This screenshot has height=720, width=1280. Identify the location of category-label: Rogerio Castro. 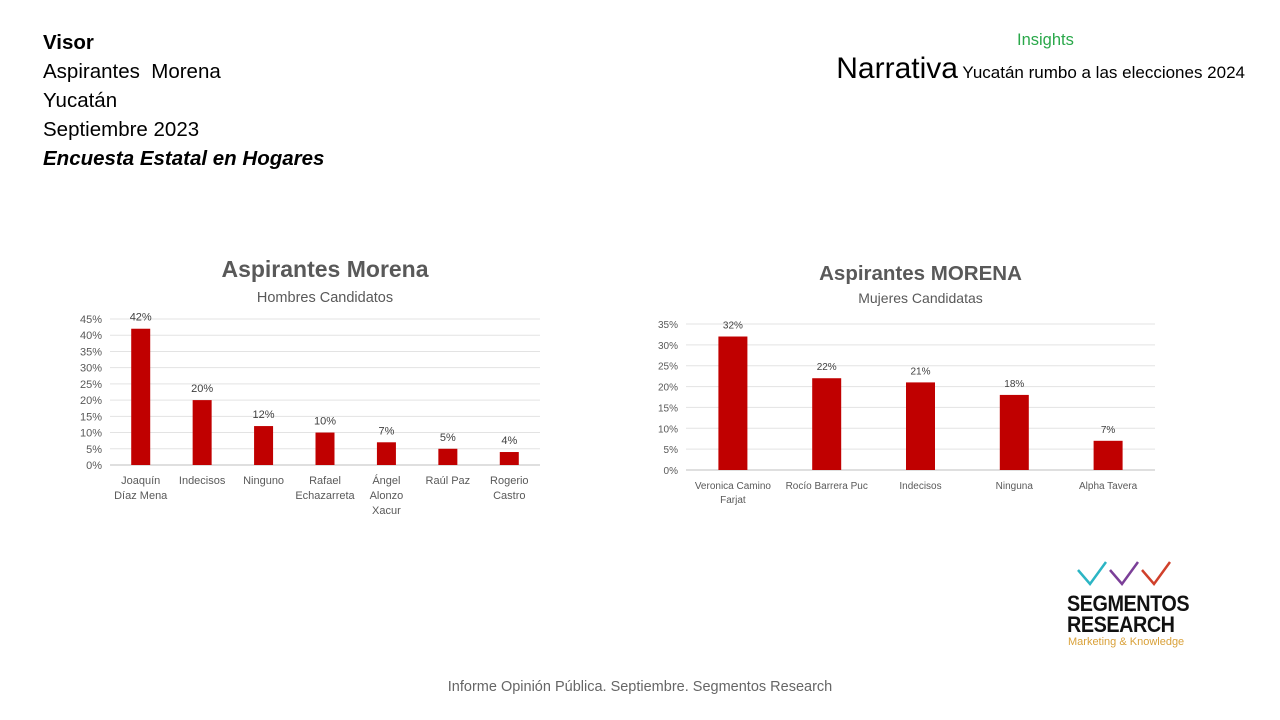
(509, 488).